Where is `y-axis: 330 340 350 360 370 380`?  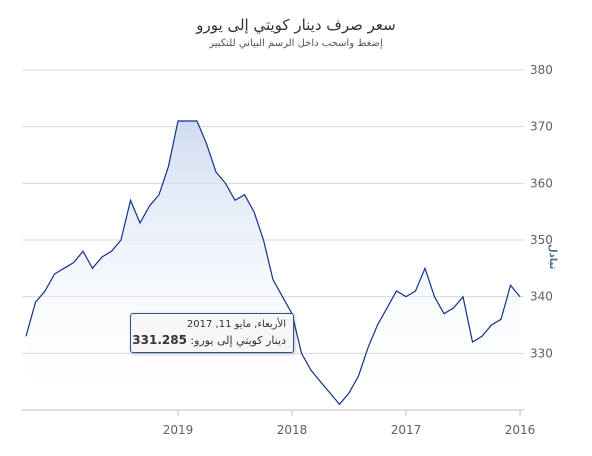
y-axis: 330 340 350 360 370 380 is located at coordinates (541, 211).